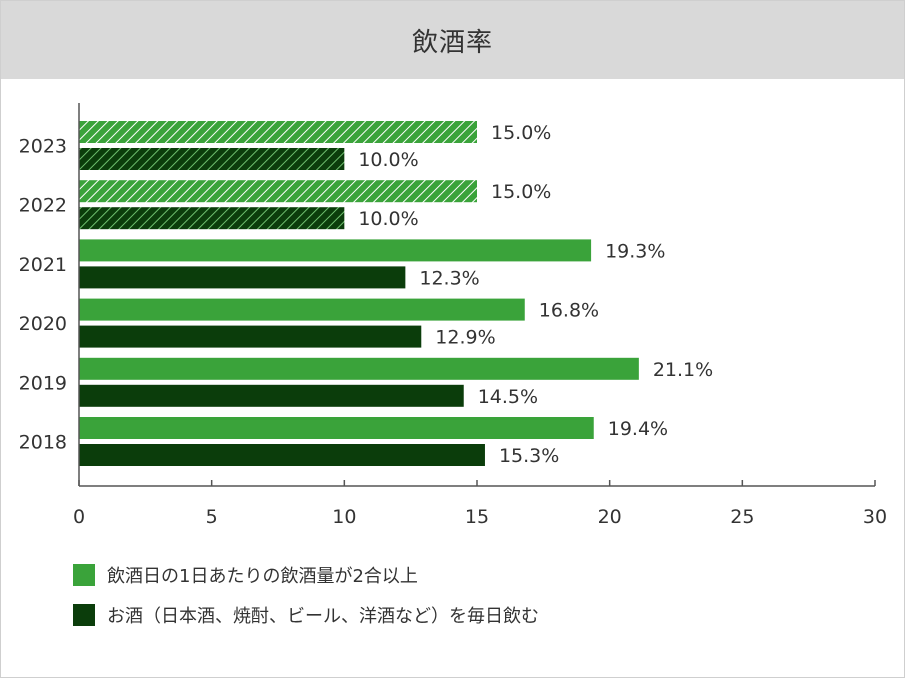 The image size is (905, 678). Describe the element at coordinates (344, 517) in the screenshot. I see `x-tick-label: 10` at that location.